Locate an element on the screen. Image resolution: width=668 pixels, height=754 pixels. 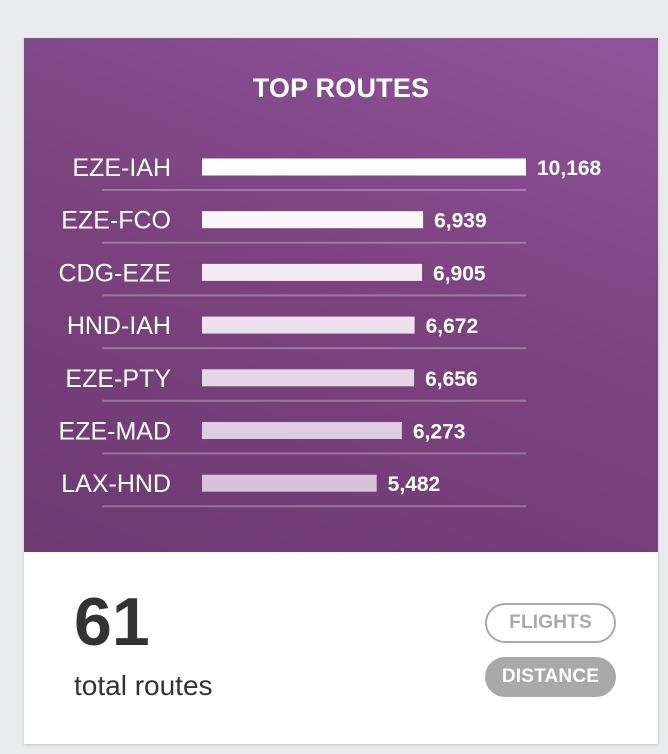
route-label: LAX-HND is located at coordinates (116, 484).